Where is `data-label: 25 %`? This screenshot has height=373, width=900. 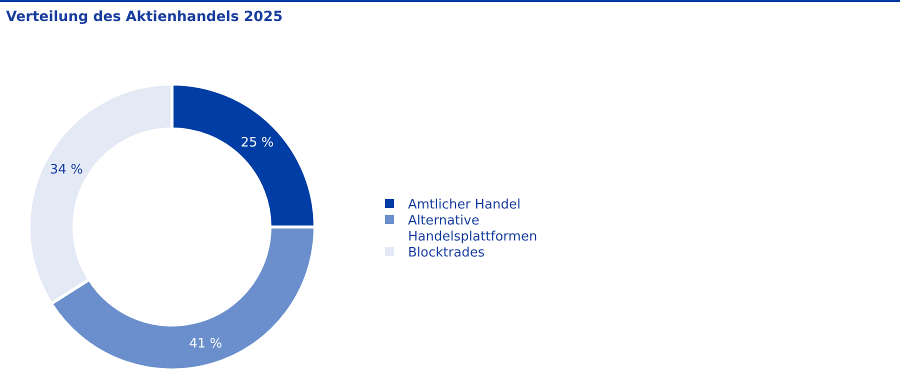 data-label: 25 % is located at coordinates (257, 142).